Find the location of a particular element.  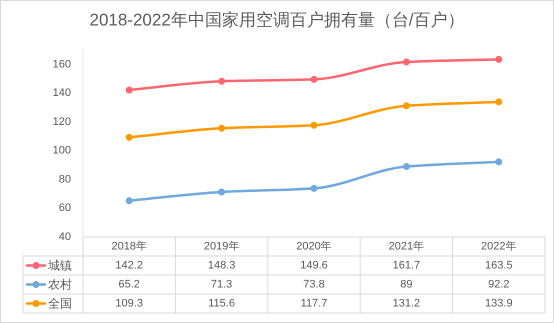

data-label: 148.3 is located at coordinates (222, 266).